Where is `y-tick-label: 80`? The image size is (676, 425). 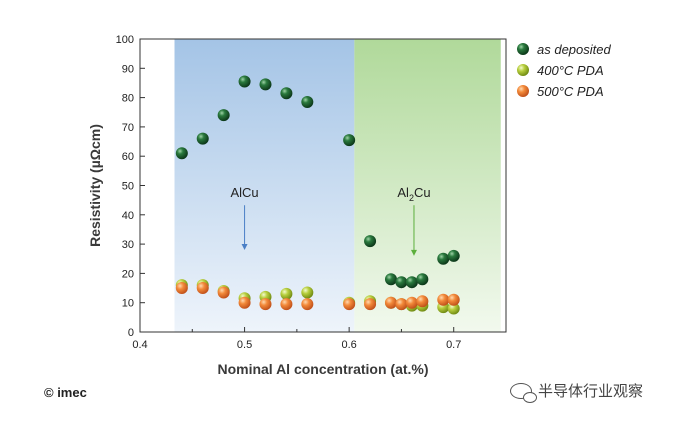 y-tick-label: 80 is located at coordinates (128, 99).